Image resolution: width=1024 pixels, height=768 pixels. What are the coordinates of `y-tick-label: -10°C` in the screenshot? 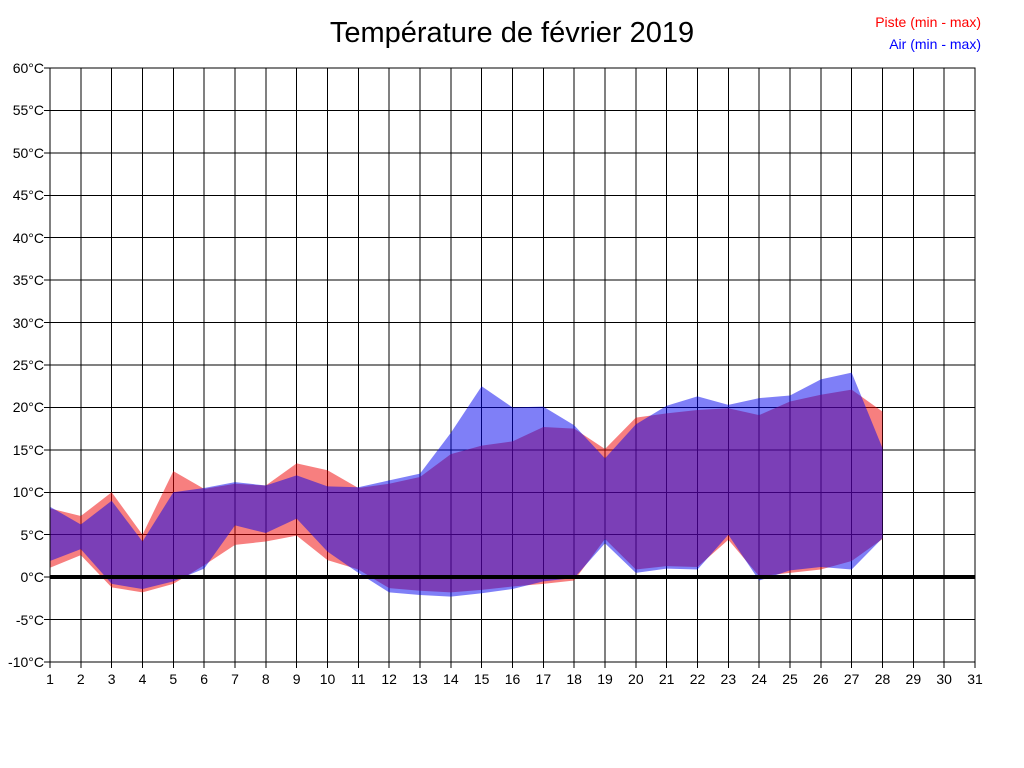 It's located at (26, 662).